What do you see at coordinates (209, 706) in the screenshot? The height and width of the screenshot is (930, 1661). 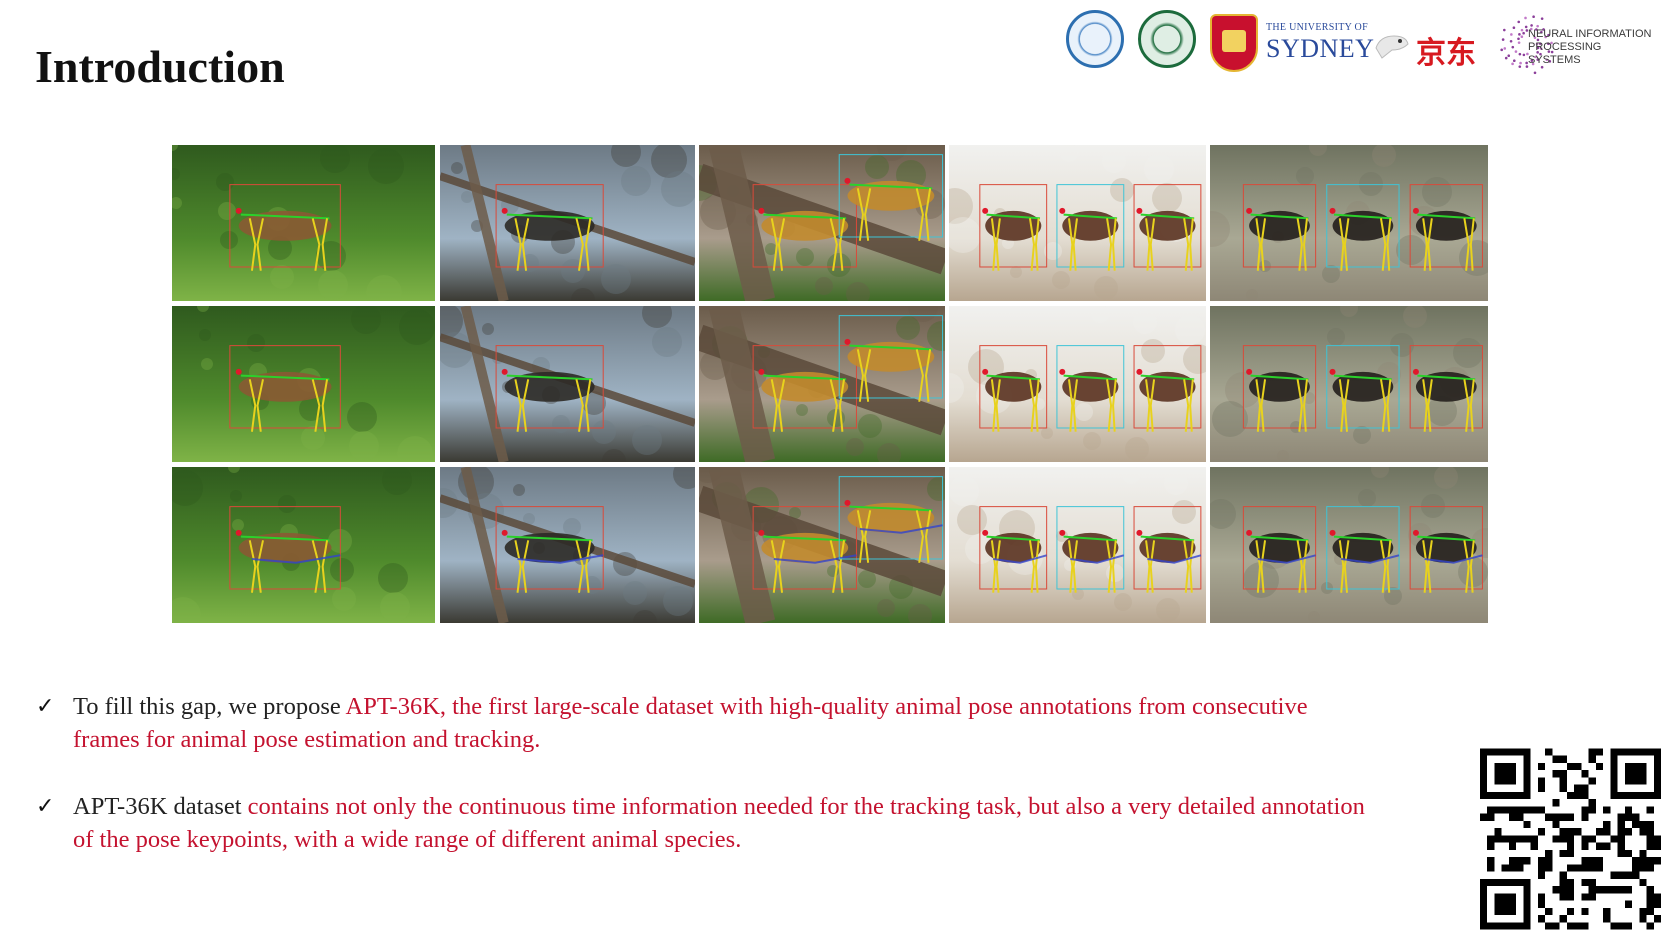 I see `bullet-1-plain: To fill this gap, we propose` at bounding box center [209, 706].